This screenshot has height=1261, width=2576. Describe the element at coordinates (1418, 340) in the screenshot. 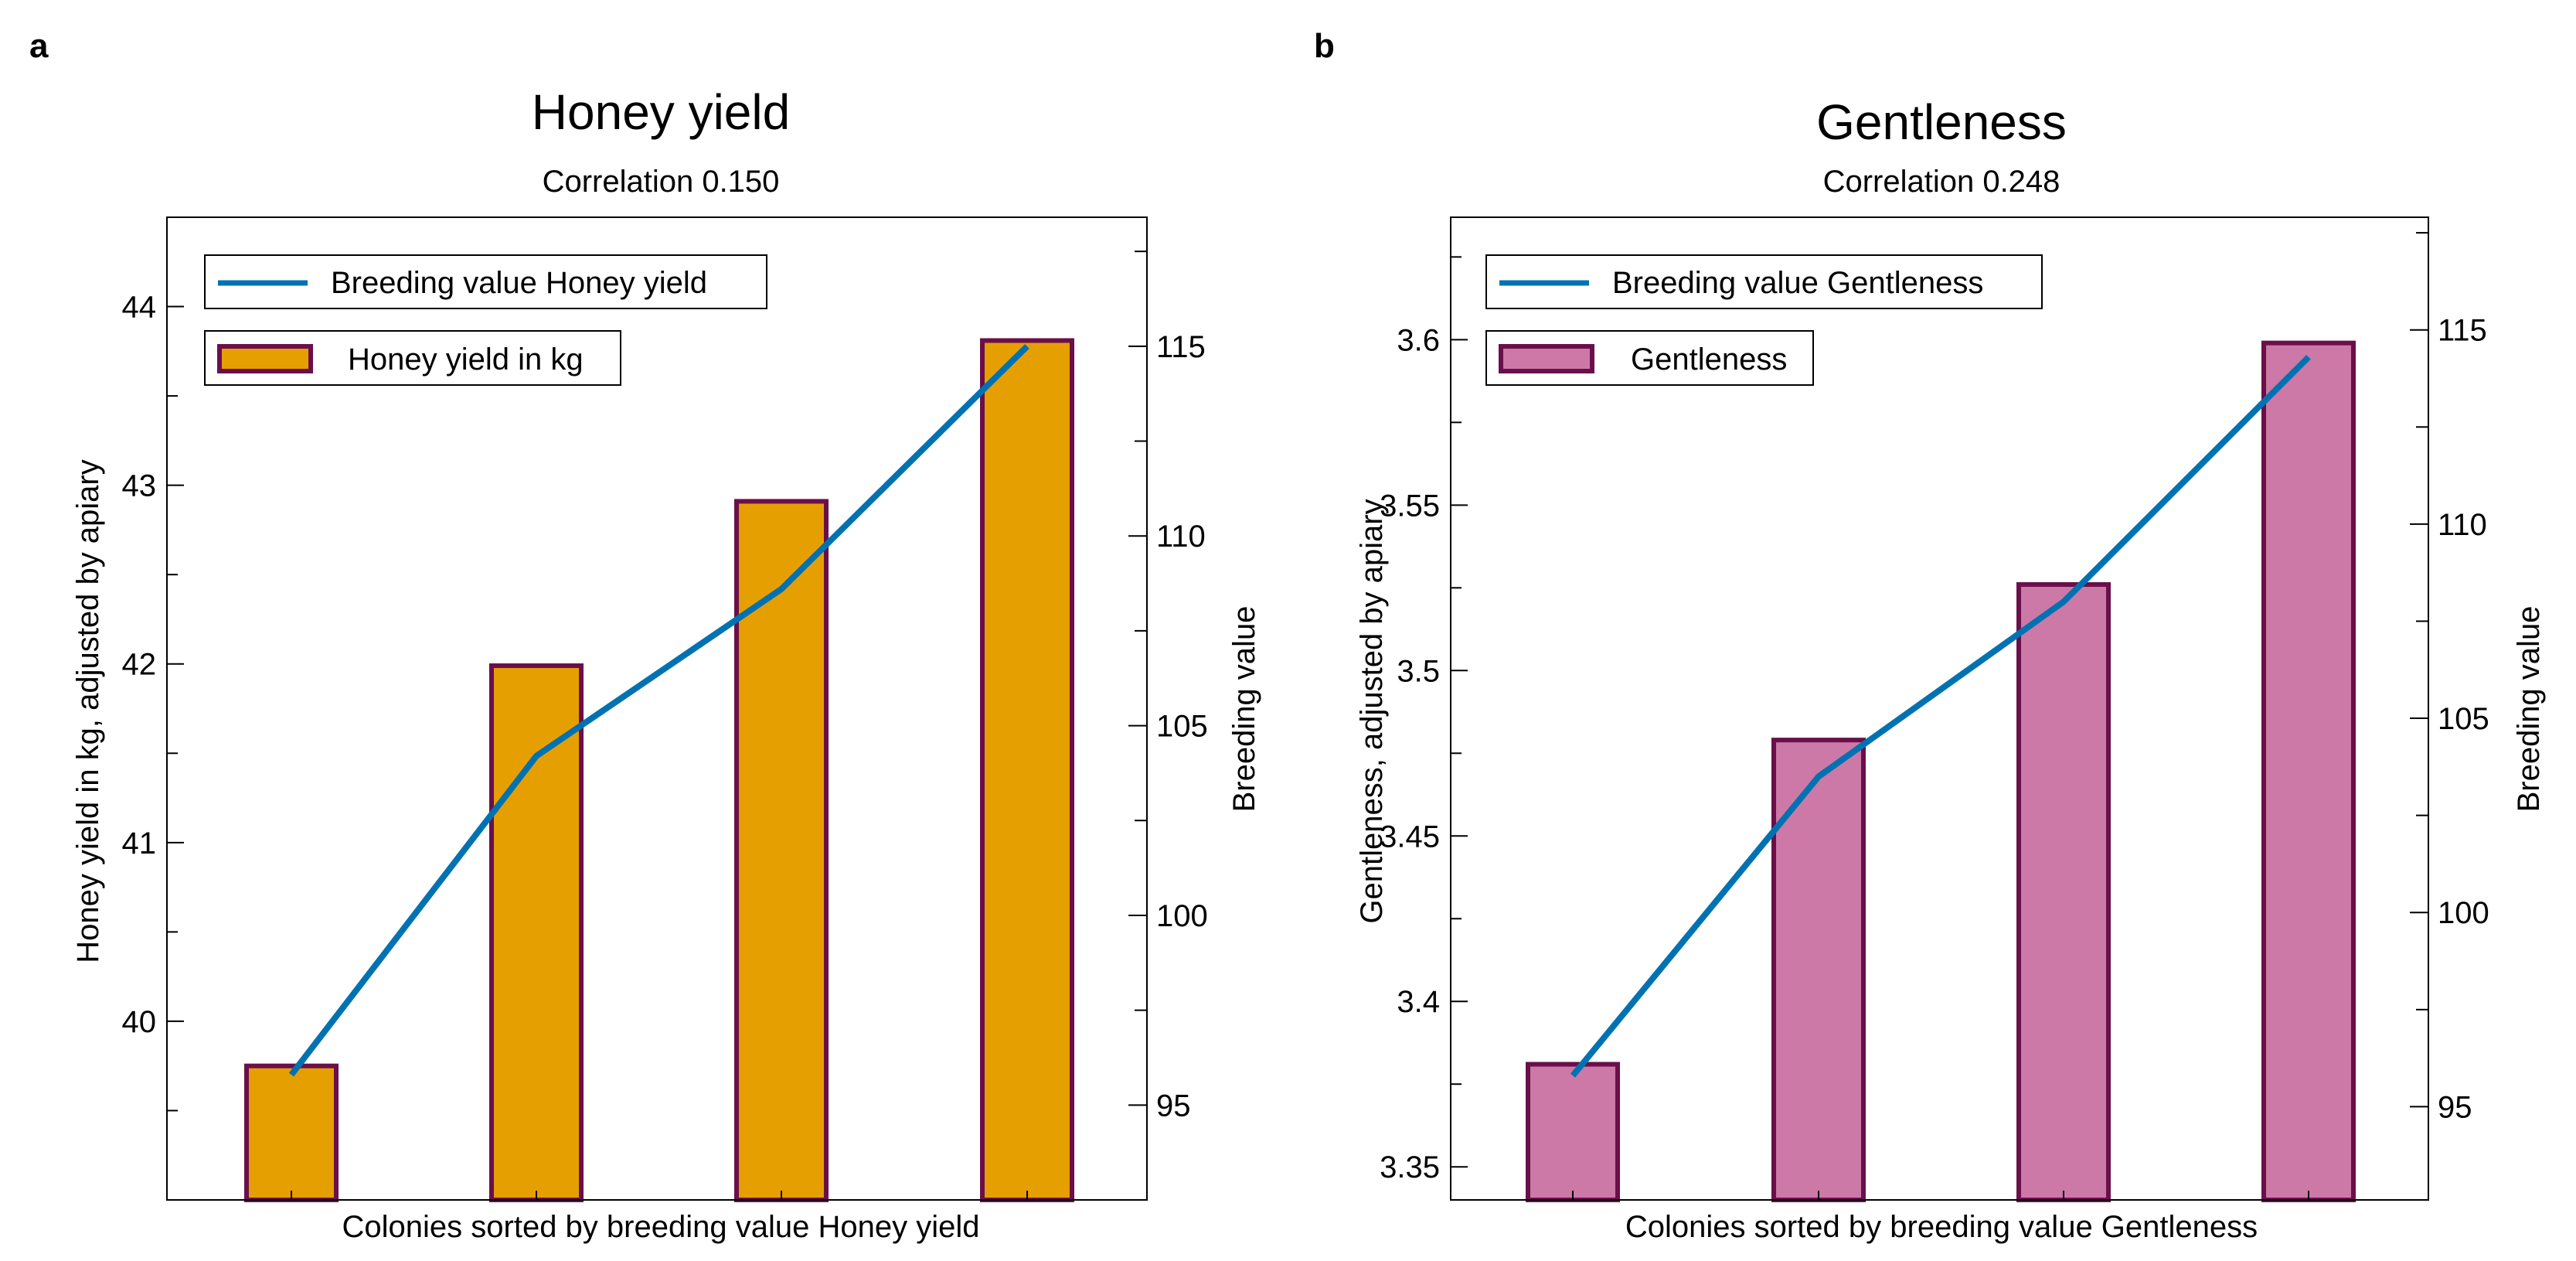

I see `y-tick-label: 3.6` at that location.